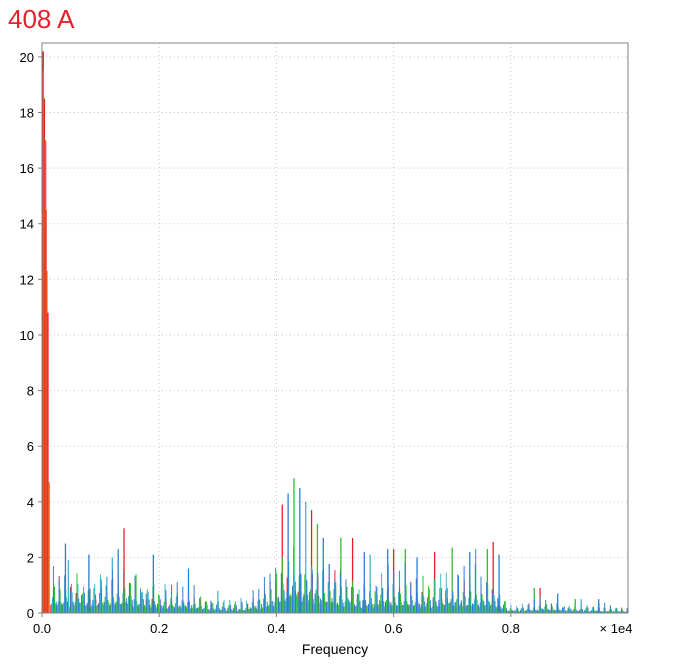  Describe the element at coordinates (45, 332) in the screenshot. I see `fundamental-cluster` at that location.